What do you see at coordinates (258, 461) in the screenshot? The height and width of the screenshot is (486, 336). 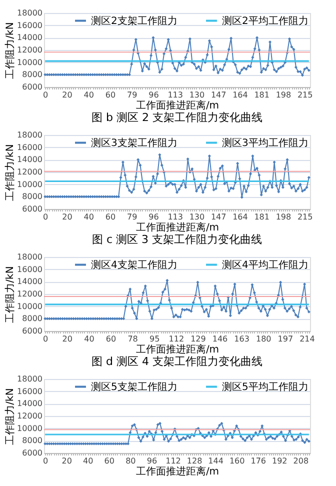 I see `x-tick-label: 176` at bounding box center [258, 461].